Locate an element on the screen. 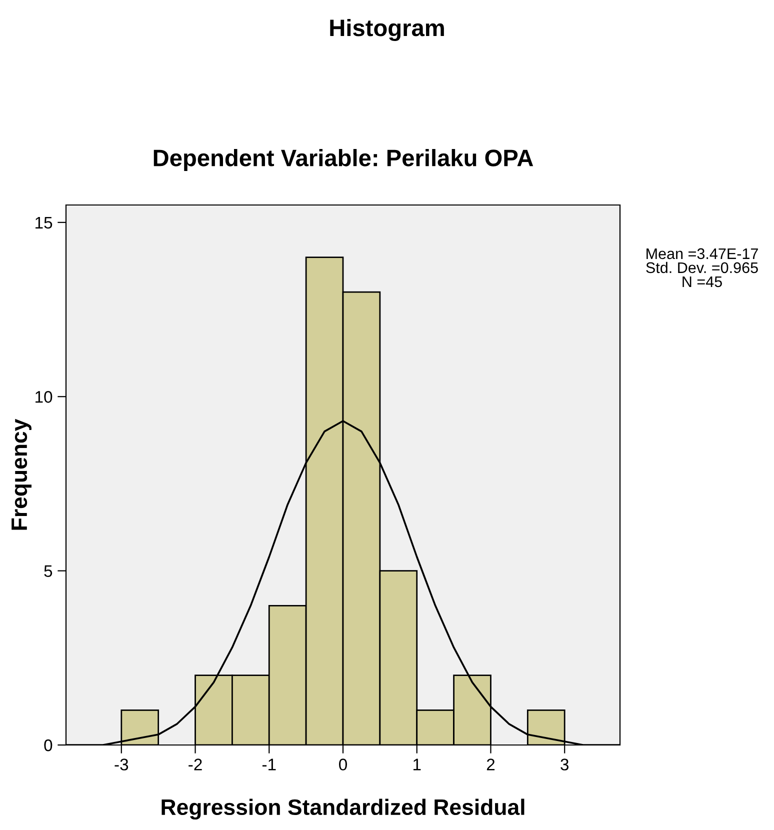 The height and width of the screenshot is (830, 774). y-tick-label: 10 is located at coordinates (44, 397).